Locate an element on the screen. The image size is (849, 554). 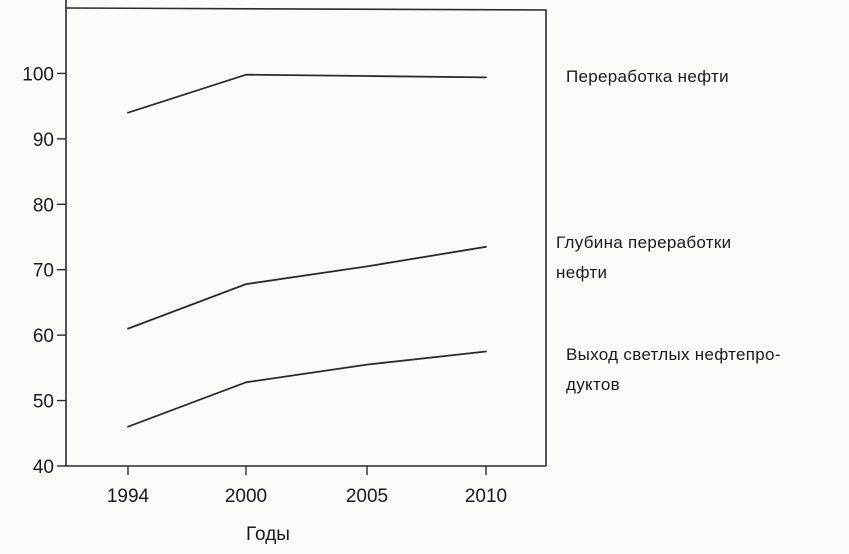
series-label-3: Выход светлых нефтепро-дуктов is located at coordinates (673, 369).